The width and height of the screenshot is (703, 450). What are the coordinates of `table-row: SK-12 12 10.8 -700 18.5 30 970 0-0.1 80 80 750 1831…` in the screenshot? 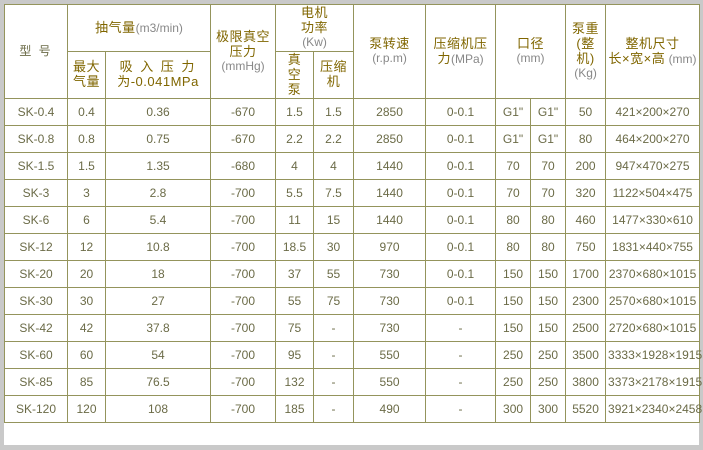 It's located at (352, 247).